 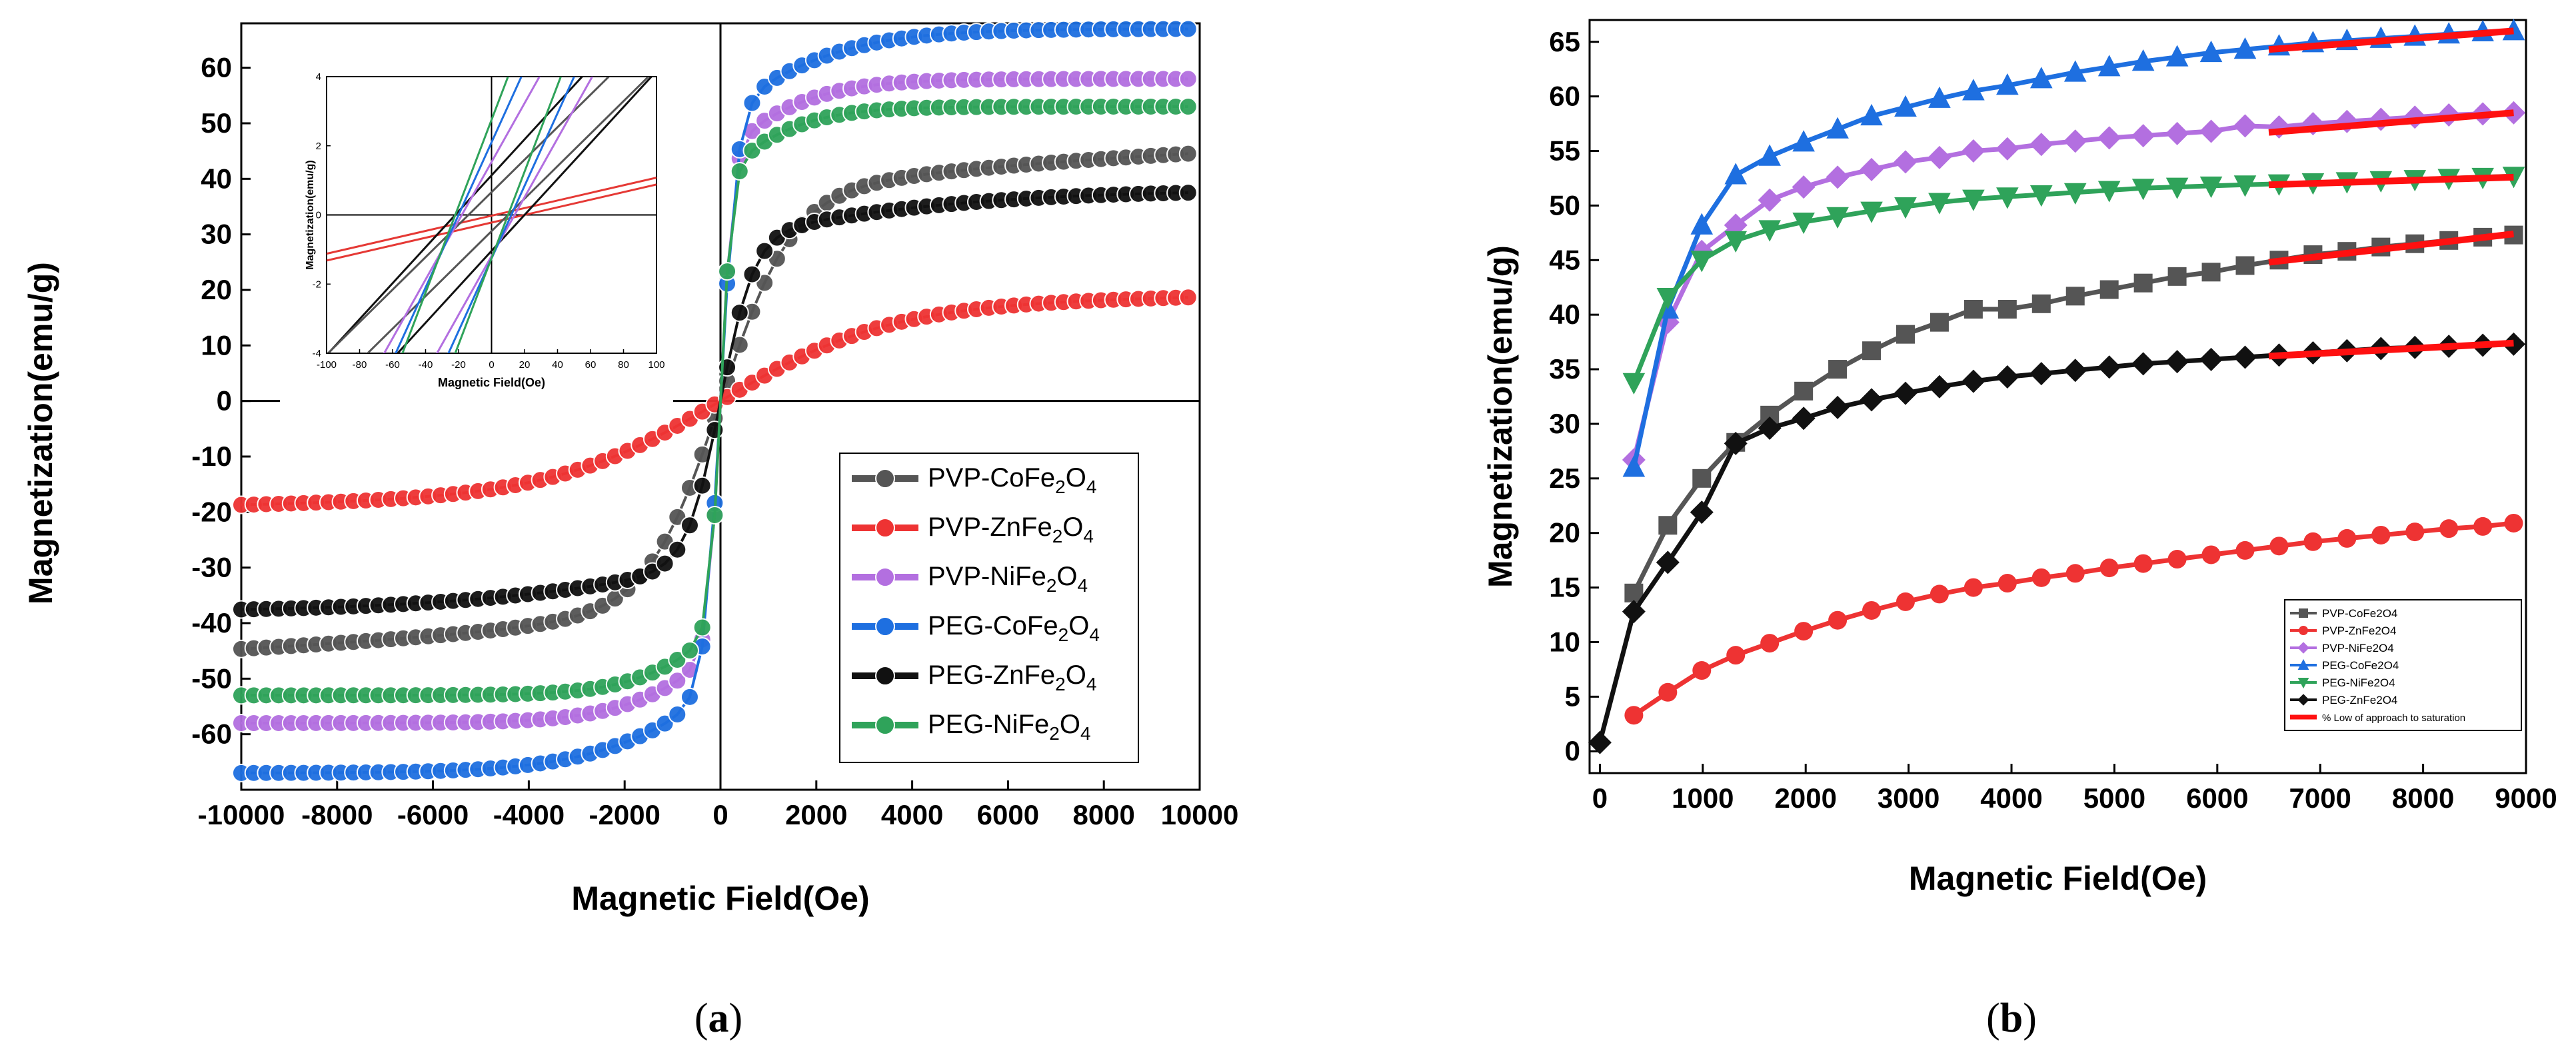 What do you see at coordinates (319, 77) in the screenshot?
I see `inset-y-tick-label: 4` at bounding box center [319, 77].